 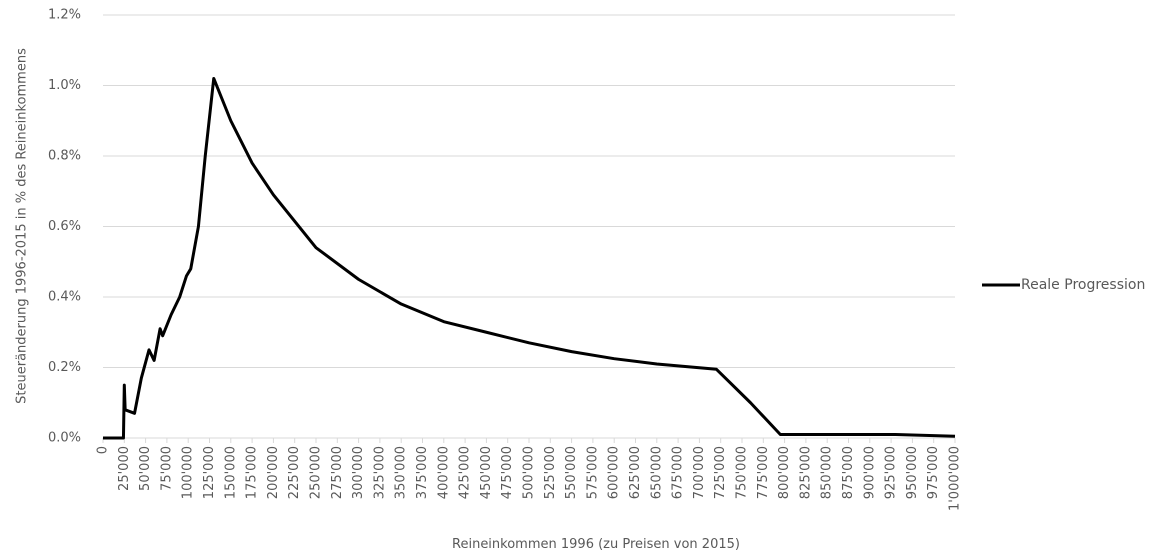 What do you see at coordinates (827, 472) in the screenshot?
I see `x-tick-label: 850'000` at bounding box center [827, 472].